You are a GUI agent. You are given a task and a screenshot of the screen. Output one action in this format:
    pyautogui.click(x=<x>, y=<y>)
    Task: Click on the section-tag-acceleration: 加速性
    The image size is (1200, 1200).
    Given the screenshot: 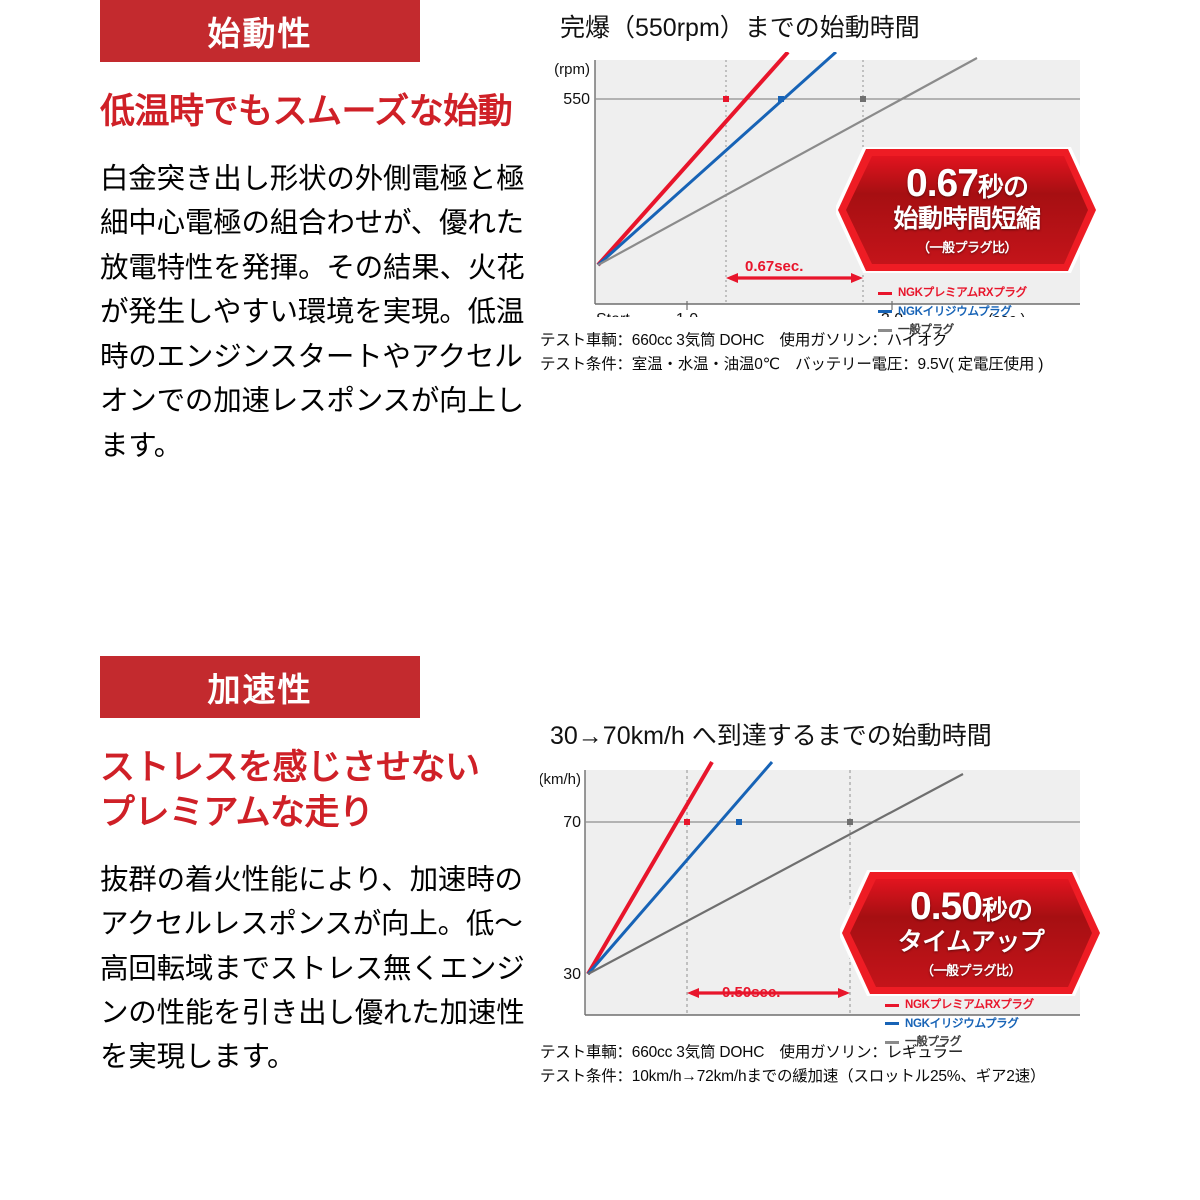 What is the action you would take?
    pyautogui.click(x=260, y=687)
    